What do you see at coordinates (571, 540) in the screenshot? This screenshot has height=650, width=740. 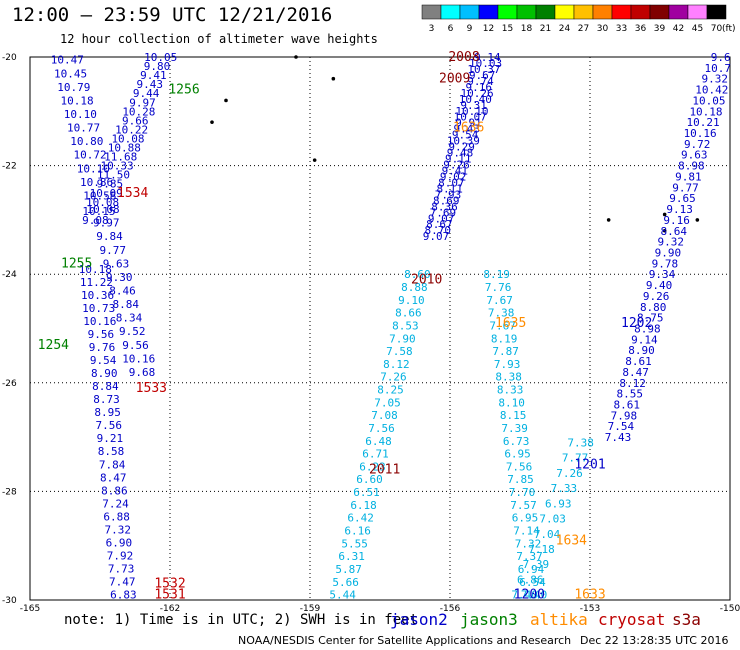 I see `track-time-label: 1634` at bounding box center [571, 540].